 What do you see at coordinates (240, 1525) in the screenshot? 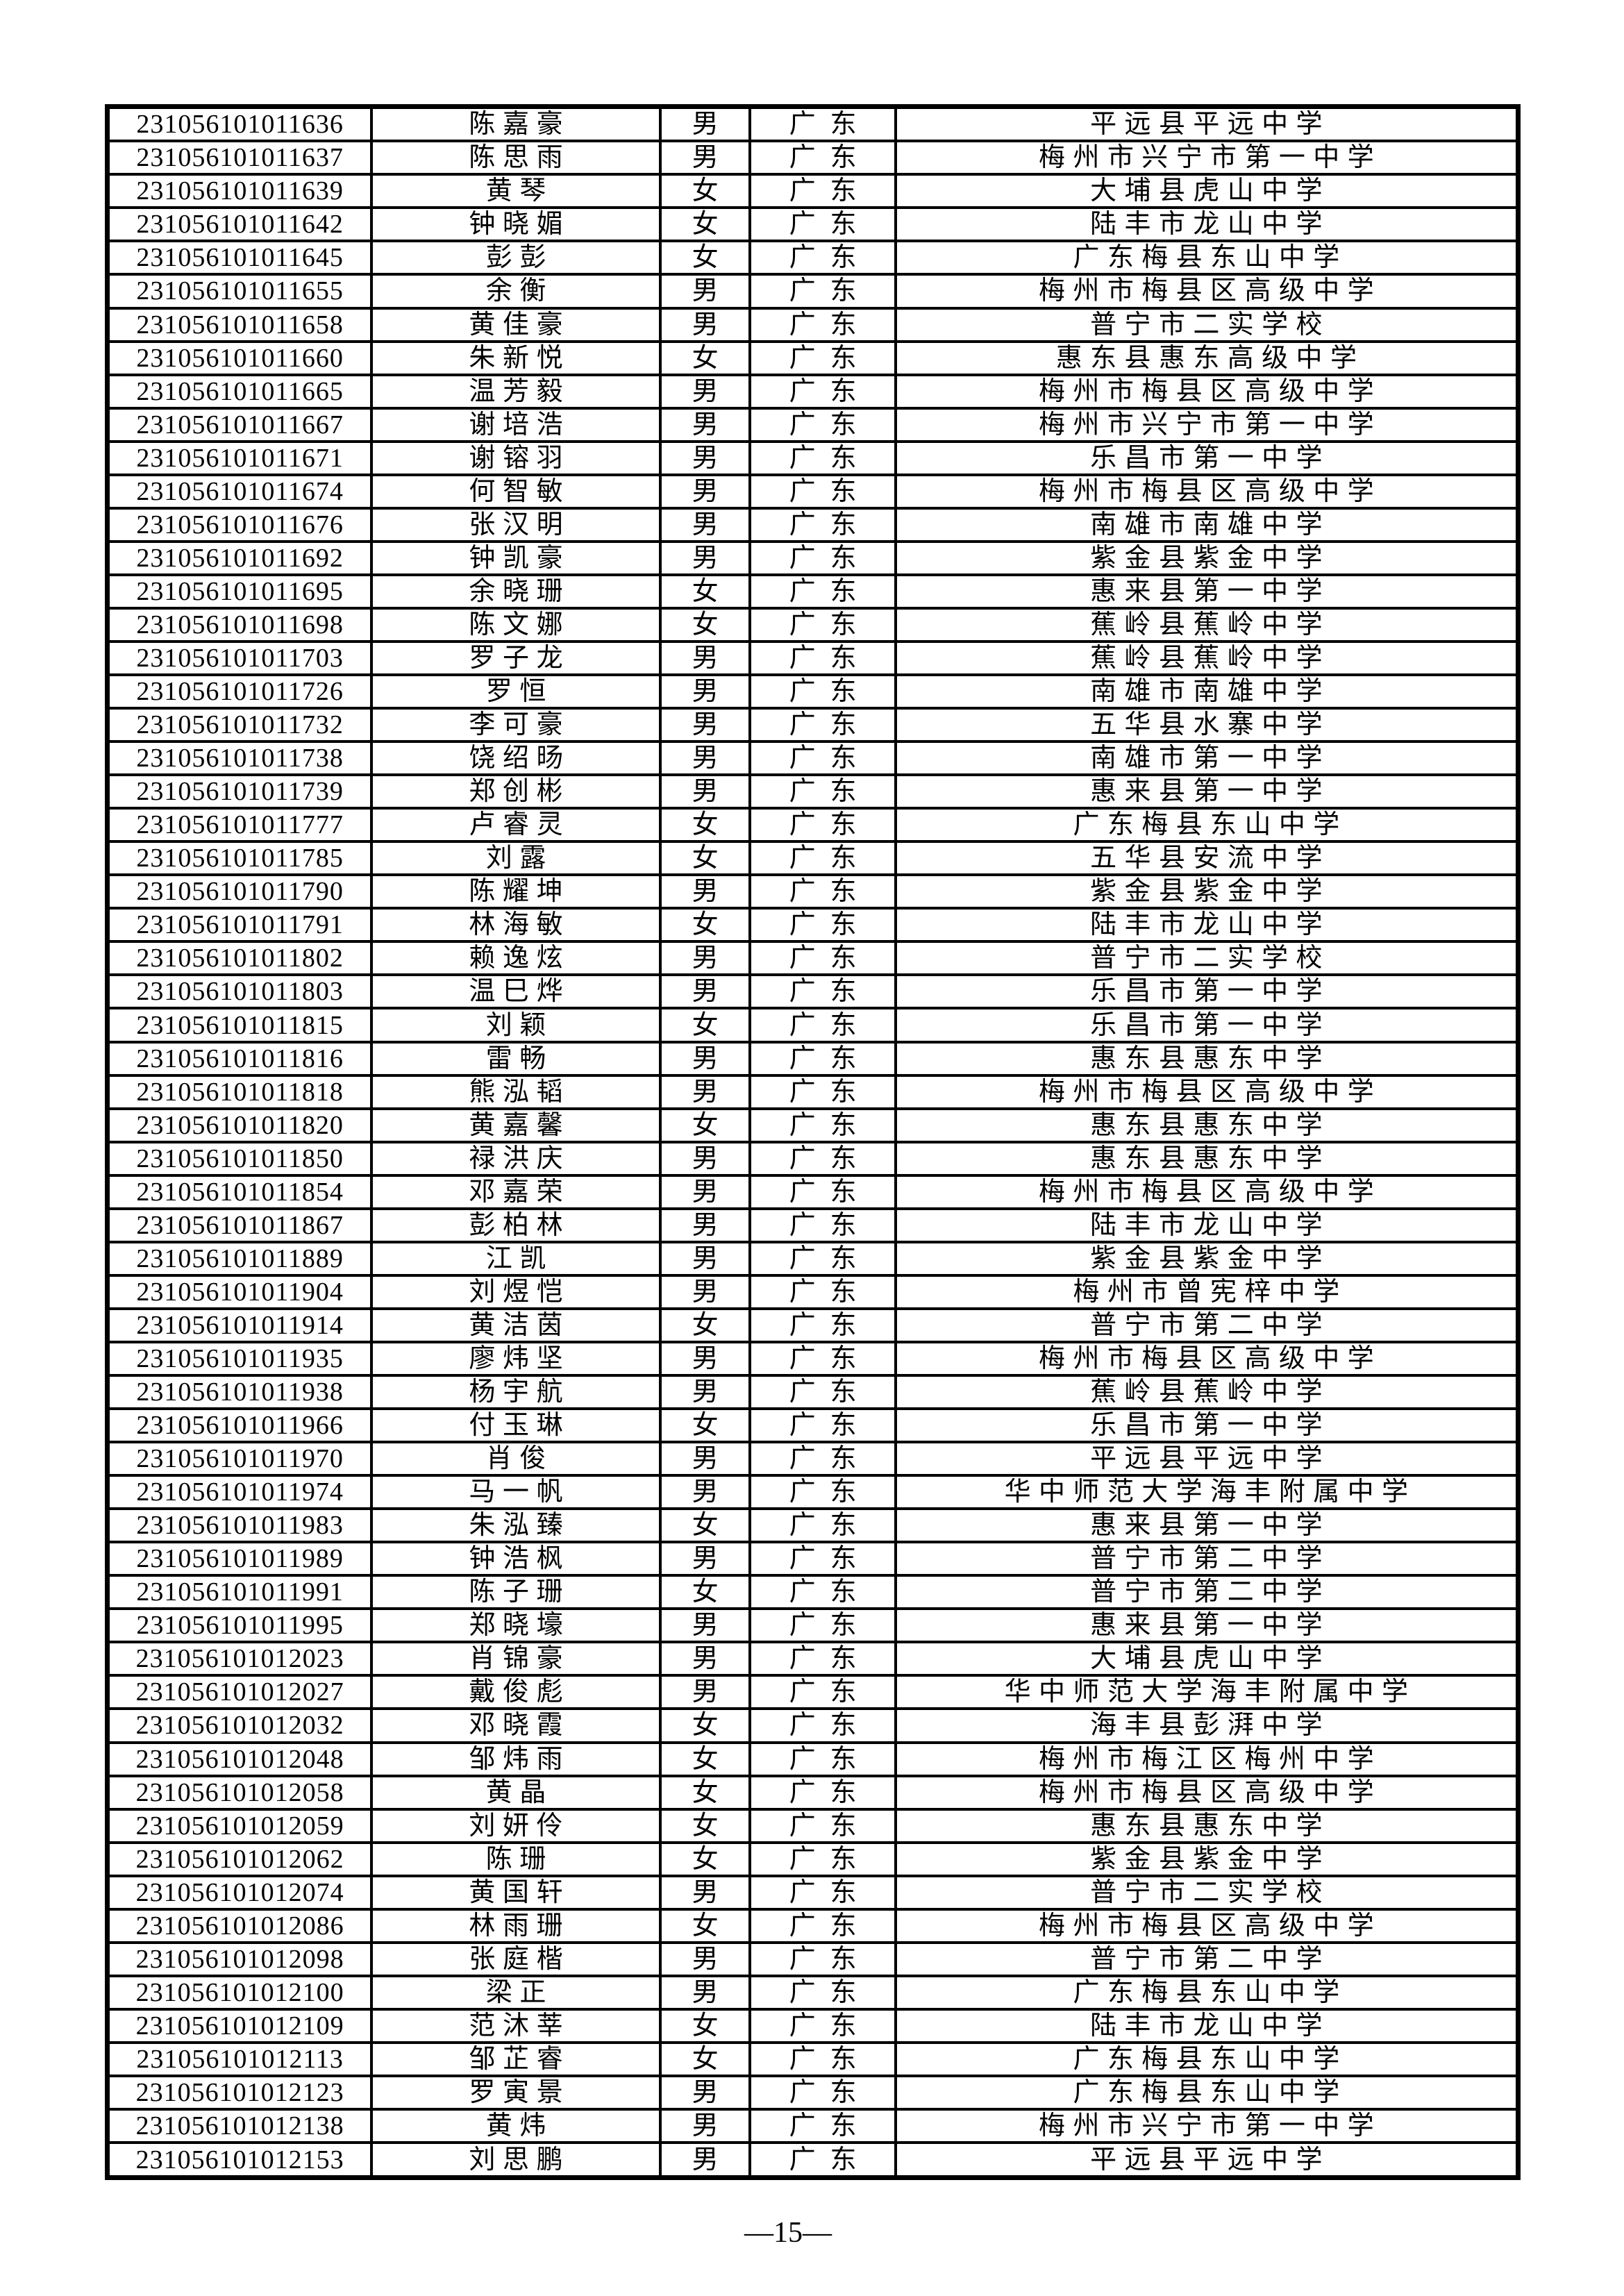
I see `id-cell: 231056101011983` at bounding box center [240, 1525].